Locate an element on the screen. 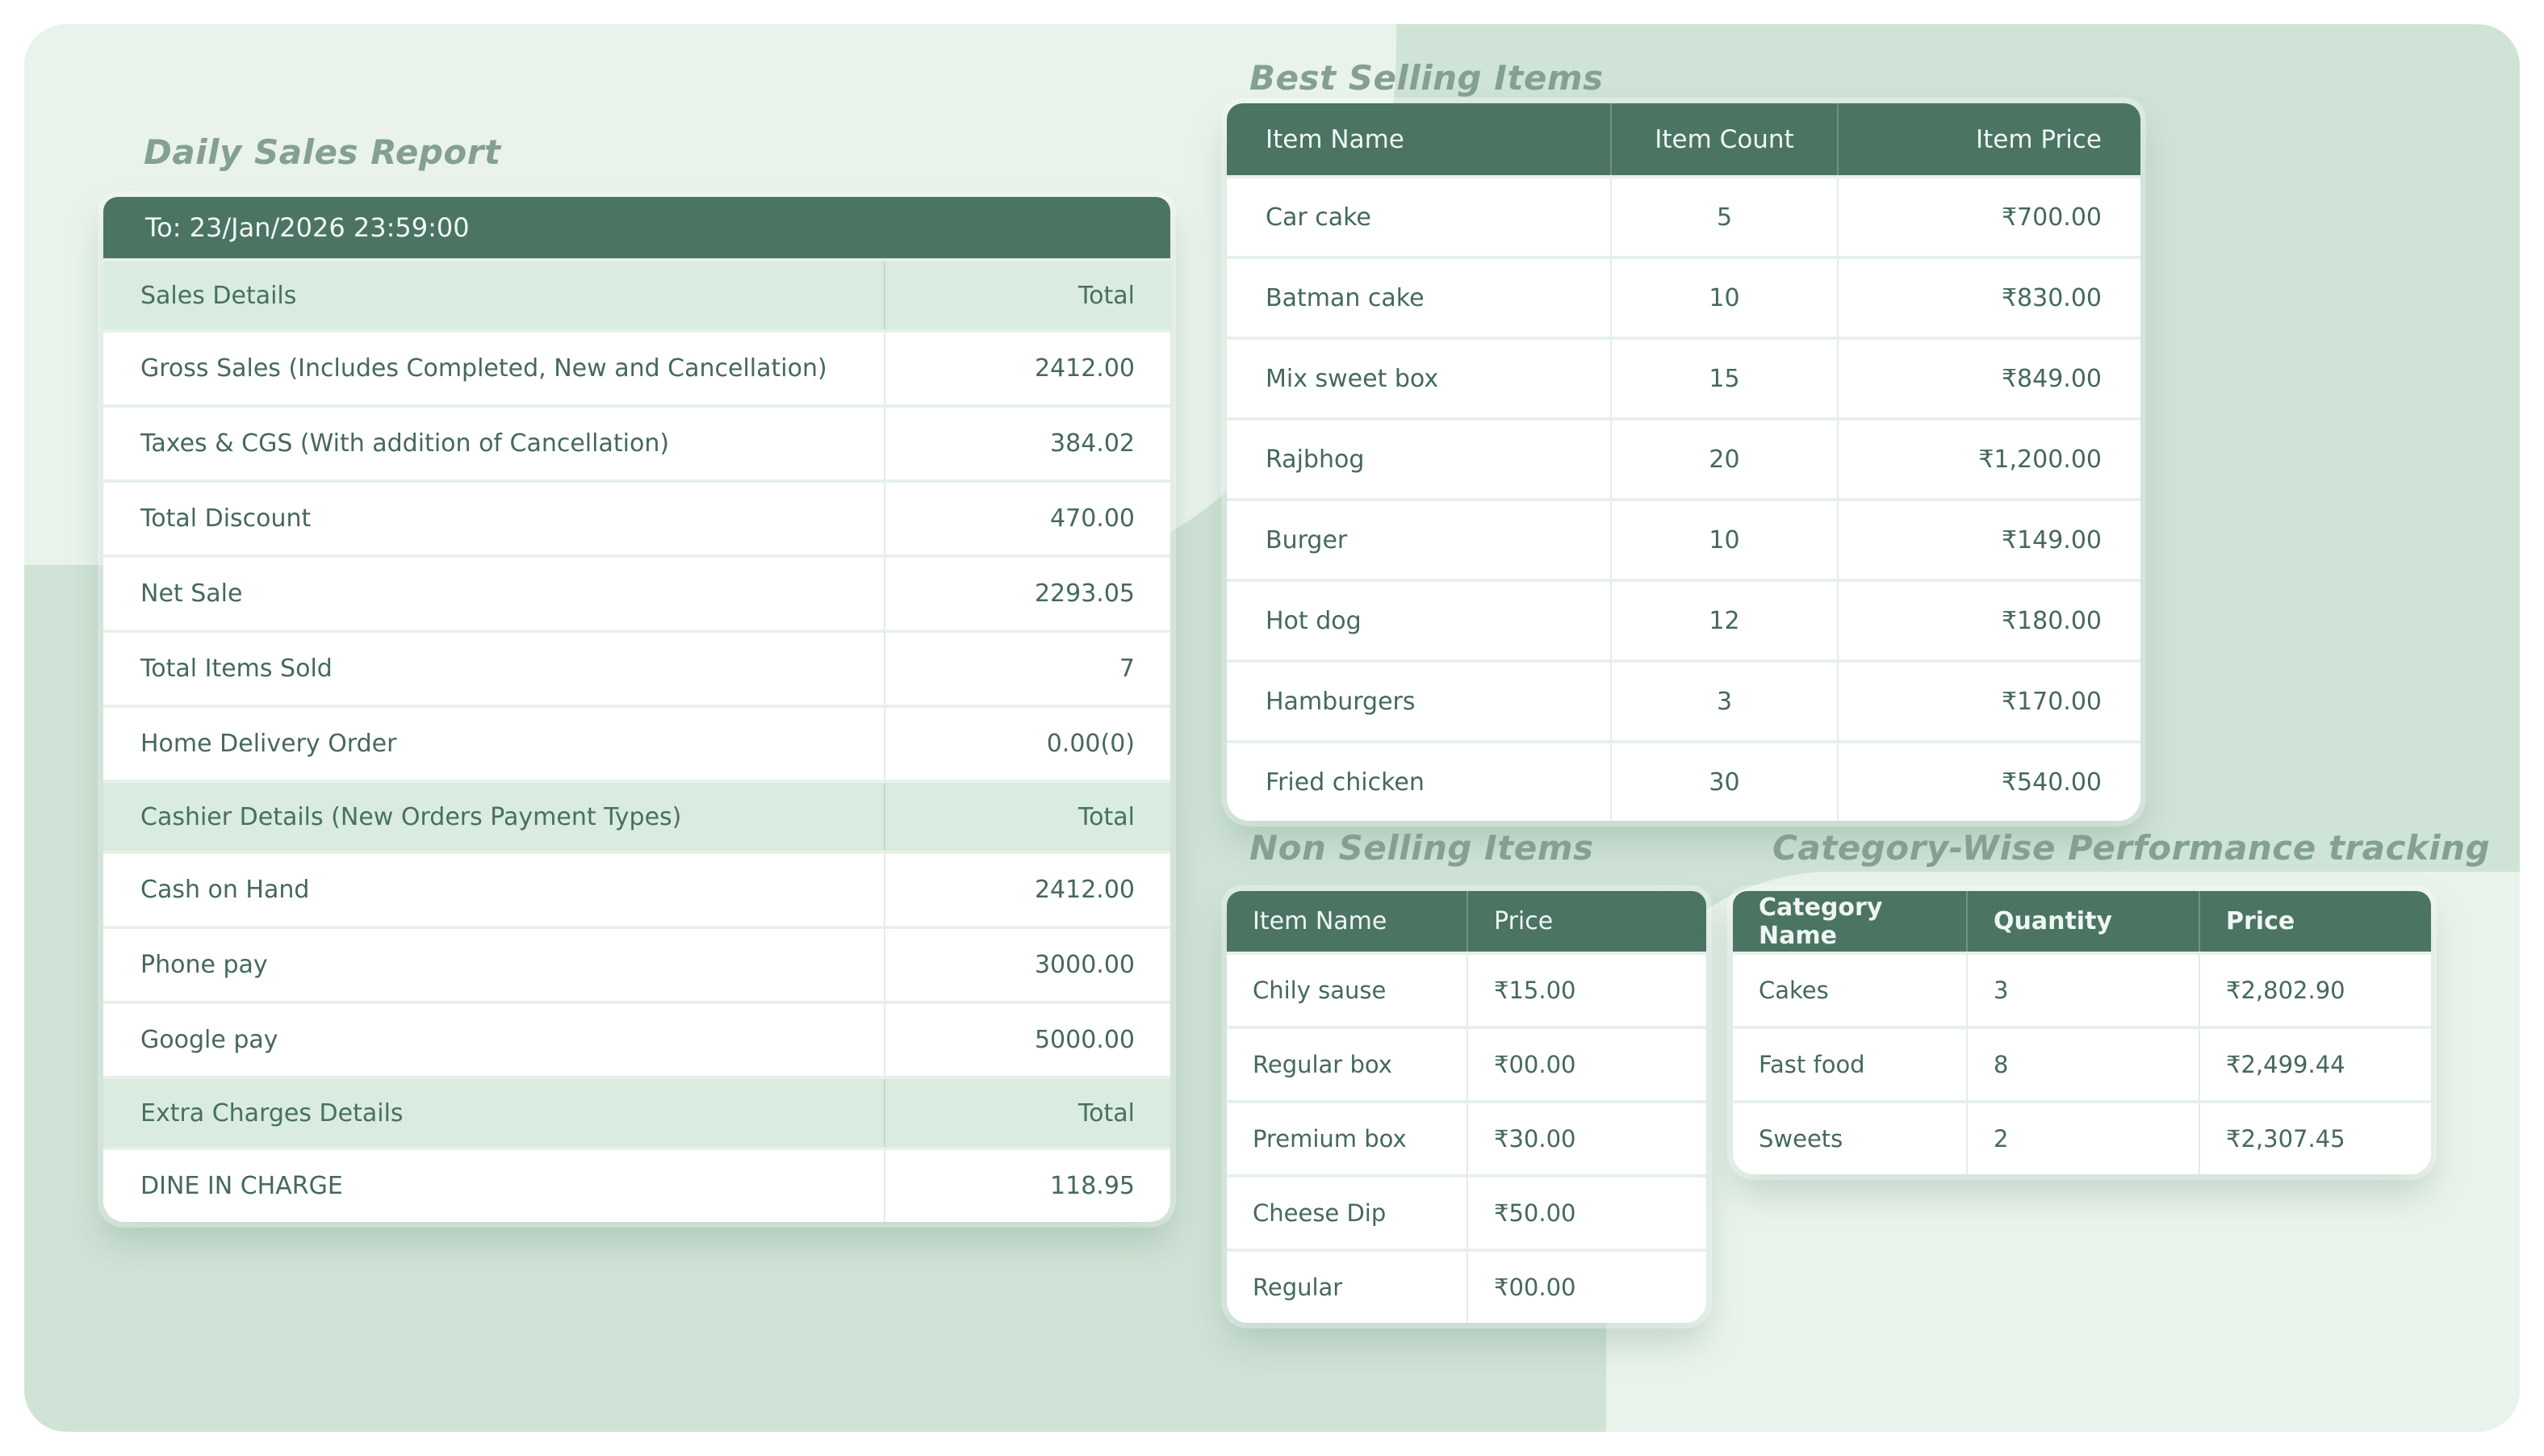 The width and height of the screenshot is (2544, 1456). item-price: ₹170.00 is located at coordinates (1988, 702).